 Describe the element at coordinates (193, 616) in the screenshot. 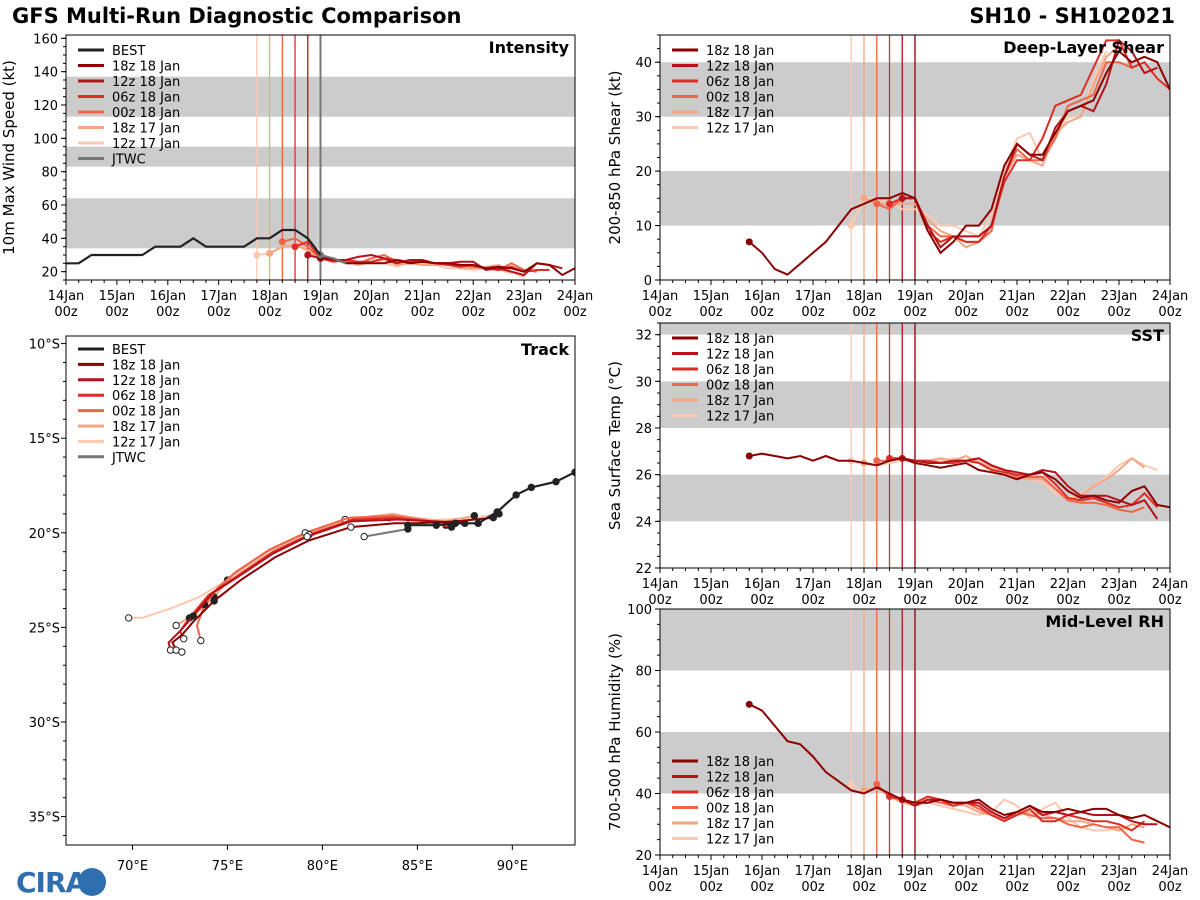

I see `track-marker-r12z18` at that location.